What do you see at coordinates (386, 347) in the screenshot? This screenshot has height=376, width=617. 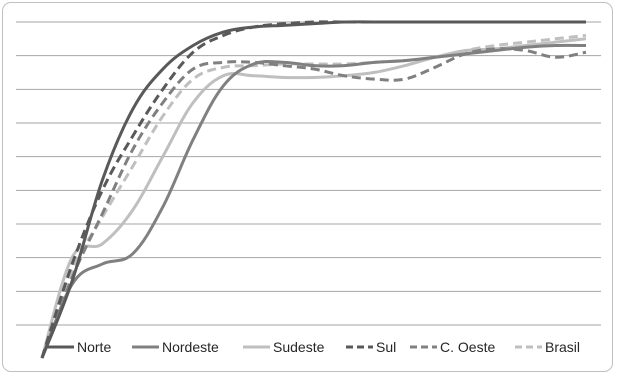 I see `legend-label-sul: Sul` at bounding box center [386, 347].